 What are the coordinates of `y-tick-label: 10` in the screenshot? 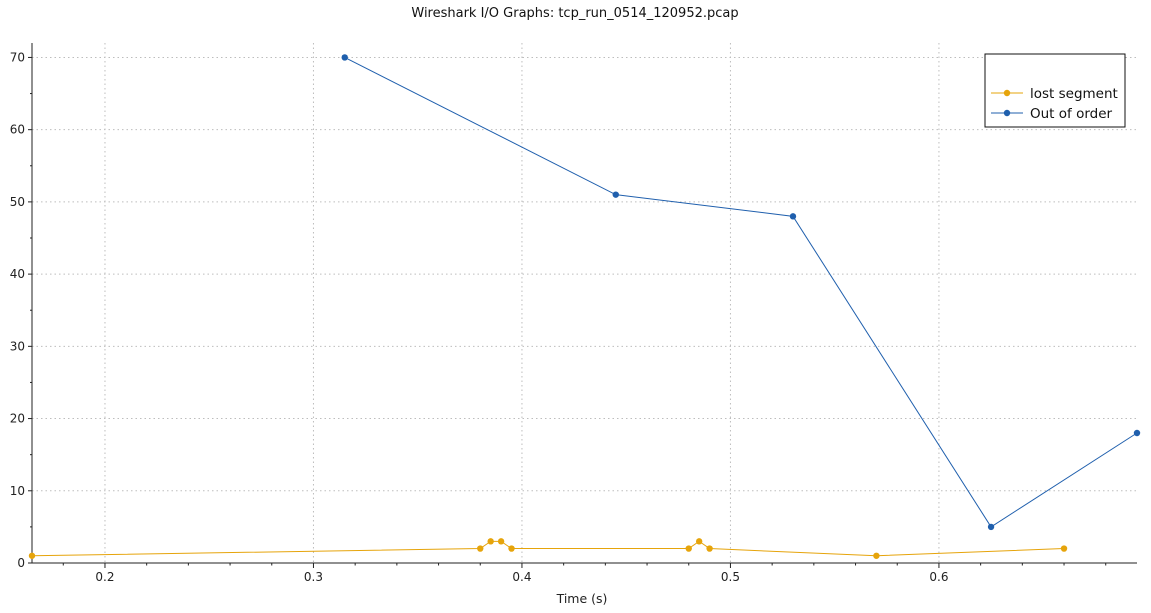 It's located at (17, 491).